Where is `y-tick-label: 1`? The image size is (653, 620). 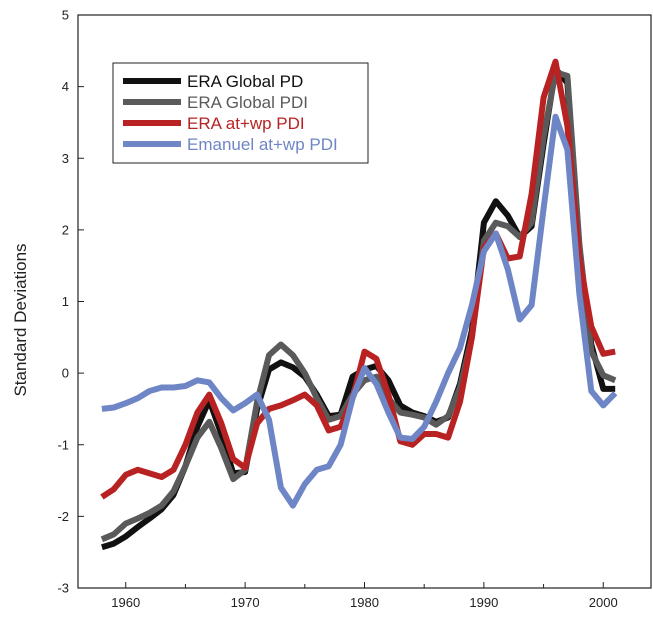
y-tick-label: 1 is located at coordinates (65, 301).